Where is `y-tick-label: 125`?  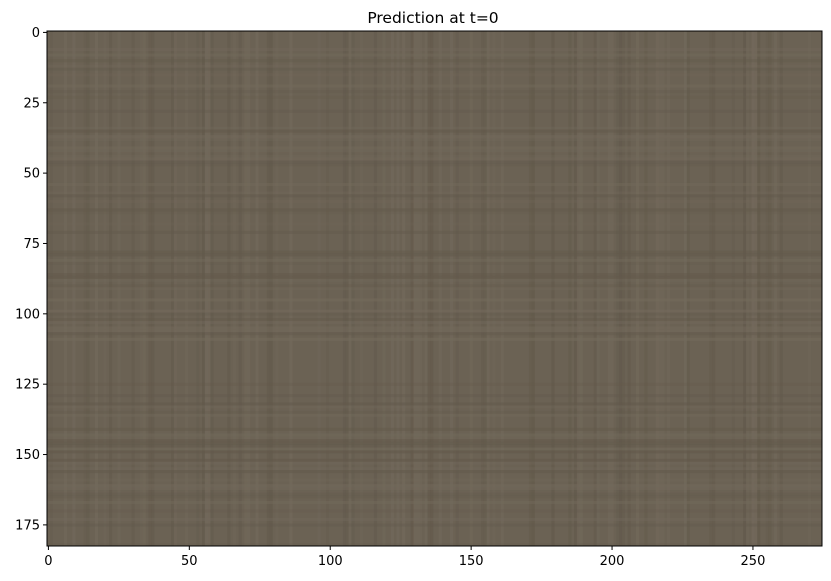 y-tick-label: 125 is located at coordinates (27, 385).